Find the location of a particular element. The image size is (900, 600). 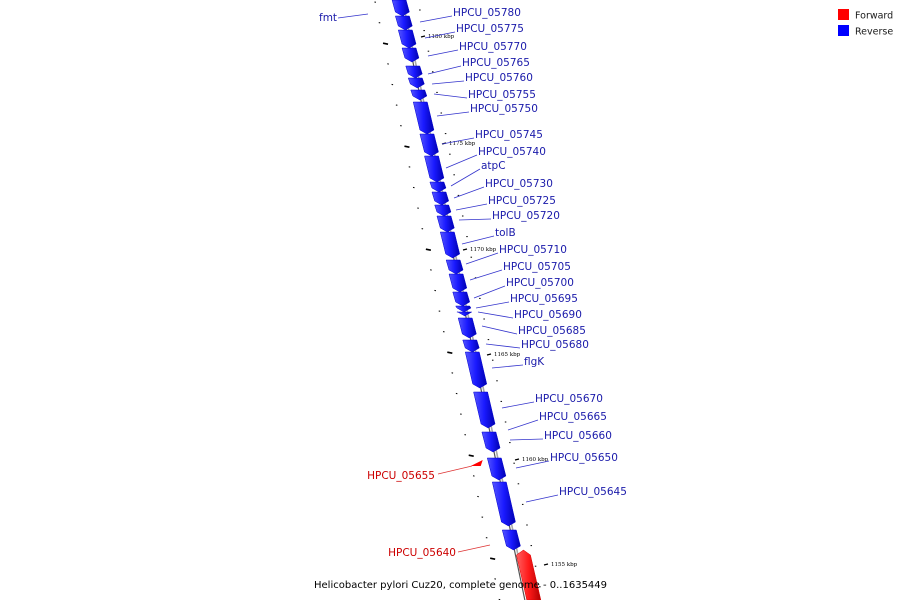

gene-label: atpC is located at coordinates (493, 166).